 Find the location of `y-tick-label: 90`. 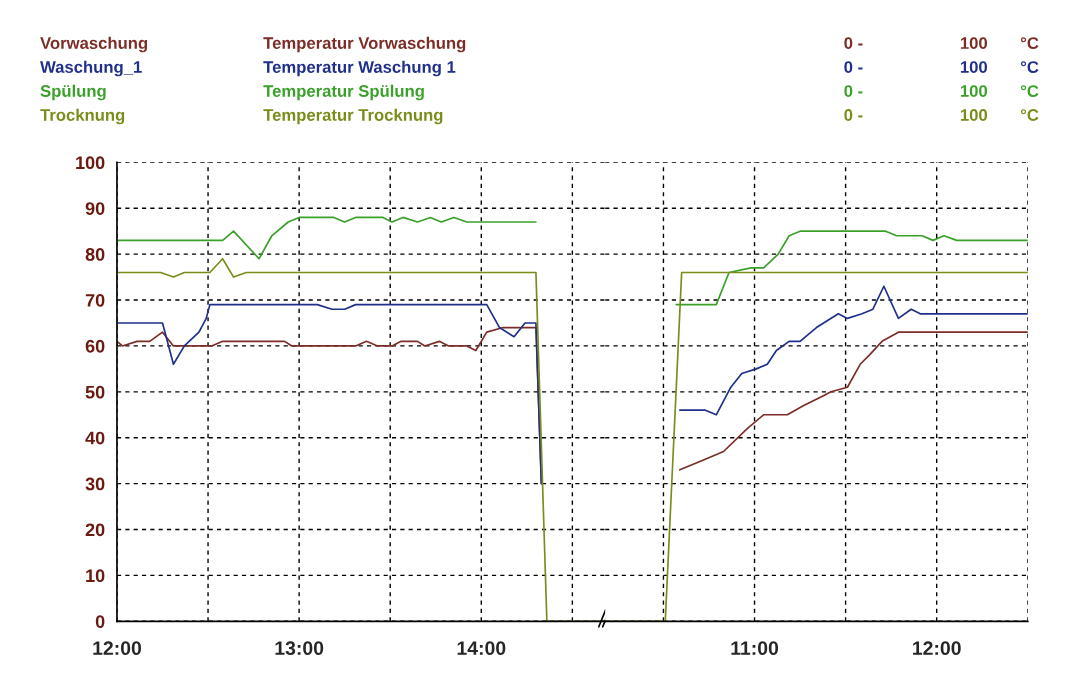

y-tick-label: 90 is located at coordinates (95, 208).